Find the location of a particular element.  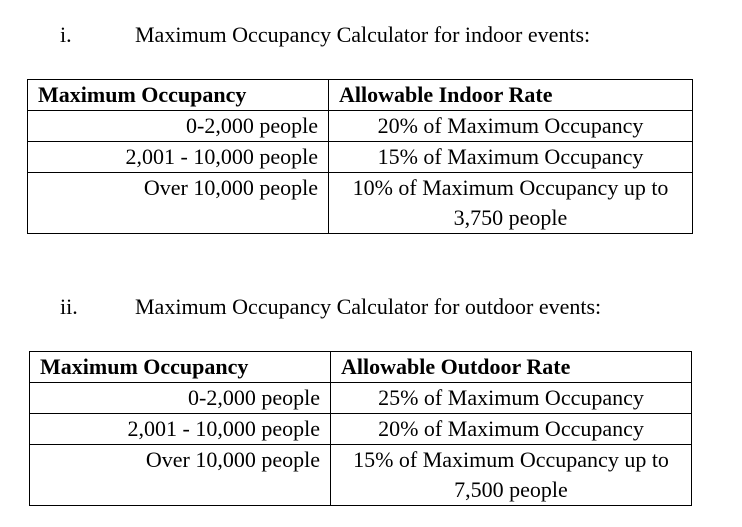

section-number: ii. is located at coordinates (69, 306).